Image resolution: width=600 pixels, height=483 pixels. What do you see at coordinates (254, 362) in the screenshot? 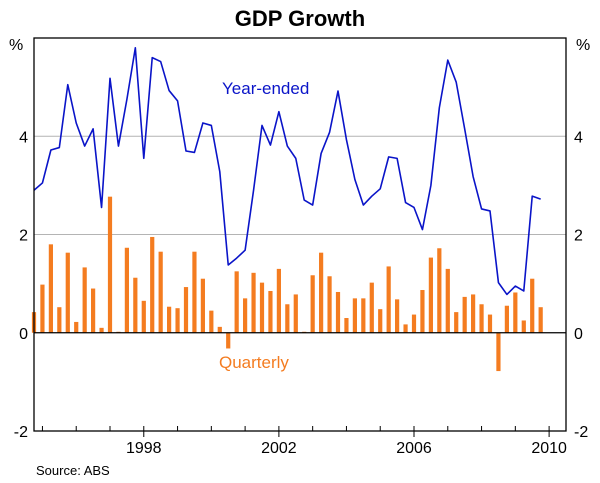
I see `quarterly-series-label: Quarterly` at bounding box center [254, 362].